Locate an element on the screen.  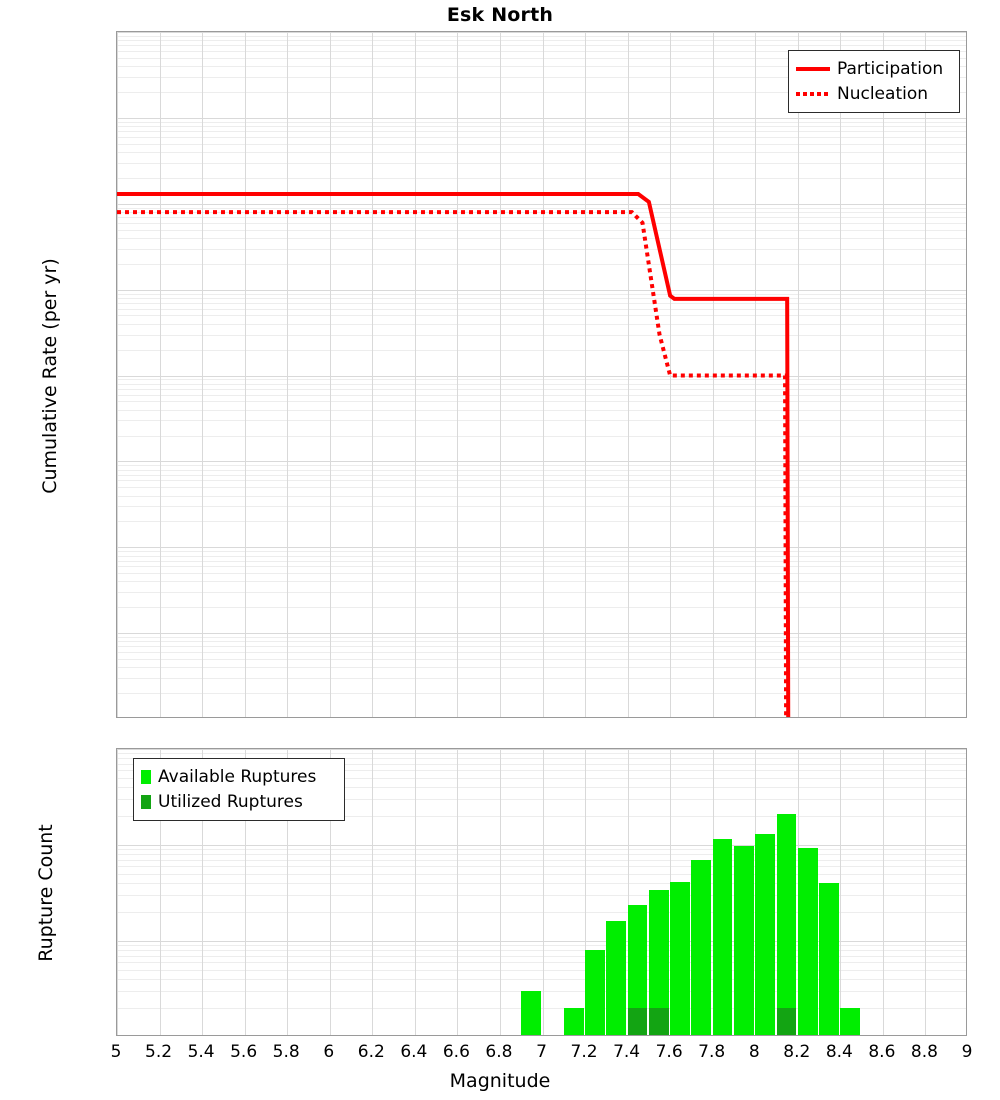
legend-item: Available Ruptures is located at coordinates (238, 776).